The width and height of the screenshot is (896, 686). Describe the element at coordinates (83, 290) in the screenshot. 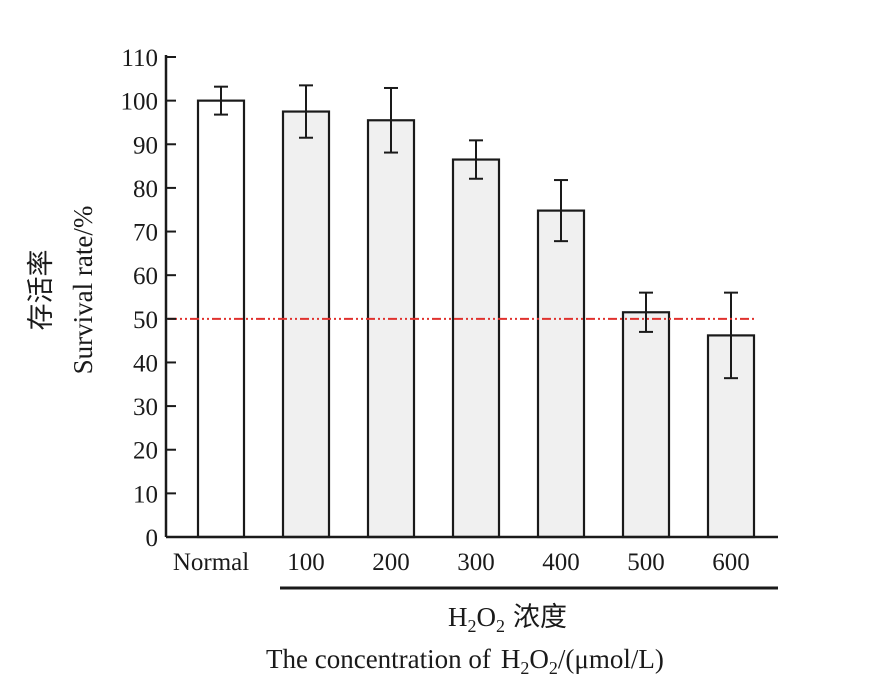

I see `y-axis-title-en: Survival rate/%` at that location.